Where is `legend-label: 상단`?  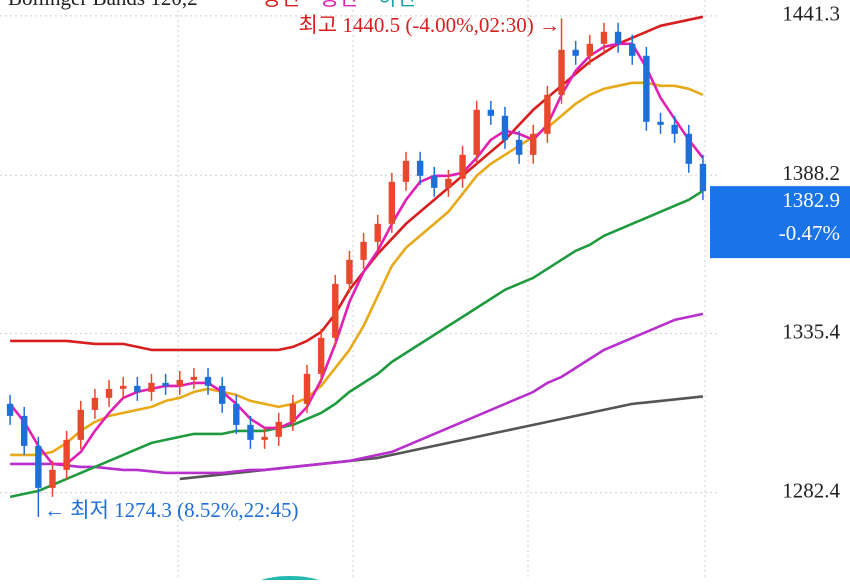
legend-label: 상단 is located at coordinates (281, 5).